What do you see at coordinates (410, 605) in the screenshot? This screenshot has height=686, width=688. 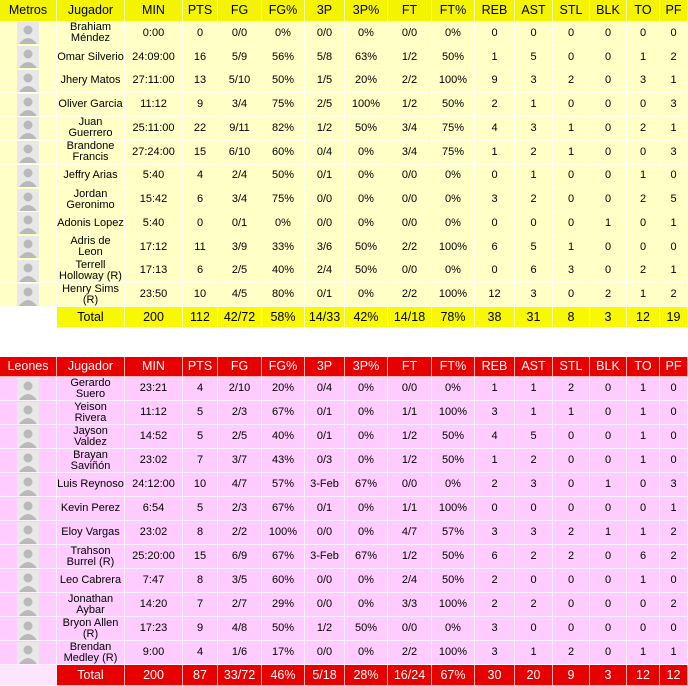 I see `stat-cell: 3/3` at bounding box center [410, 605].